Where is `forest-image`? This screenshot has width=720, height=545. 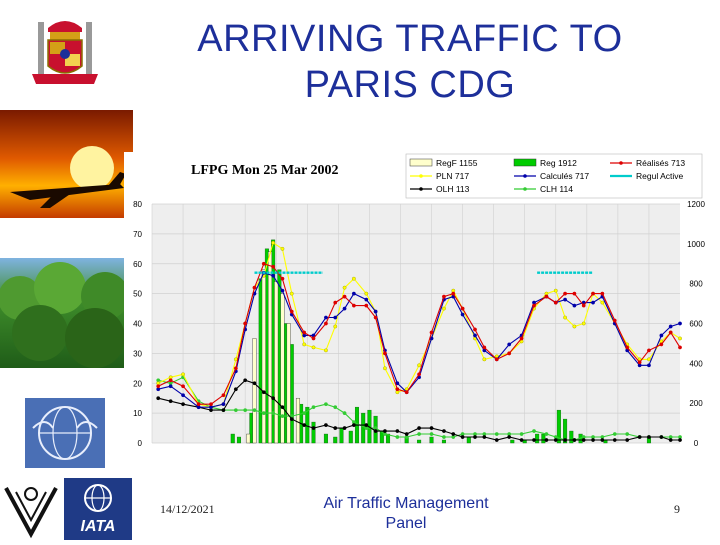
forest-image is located at coordinates (66, 313).